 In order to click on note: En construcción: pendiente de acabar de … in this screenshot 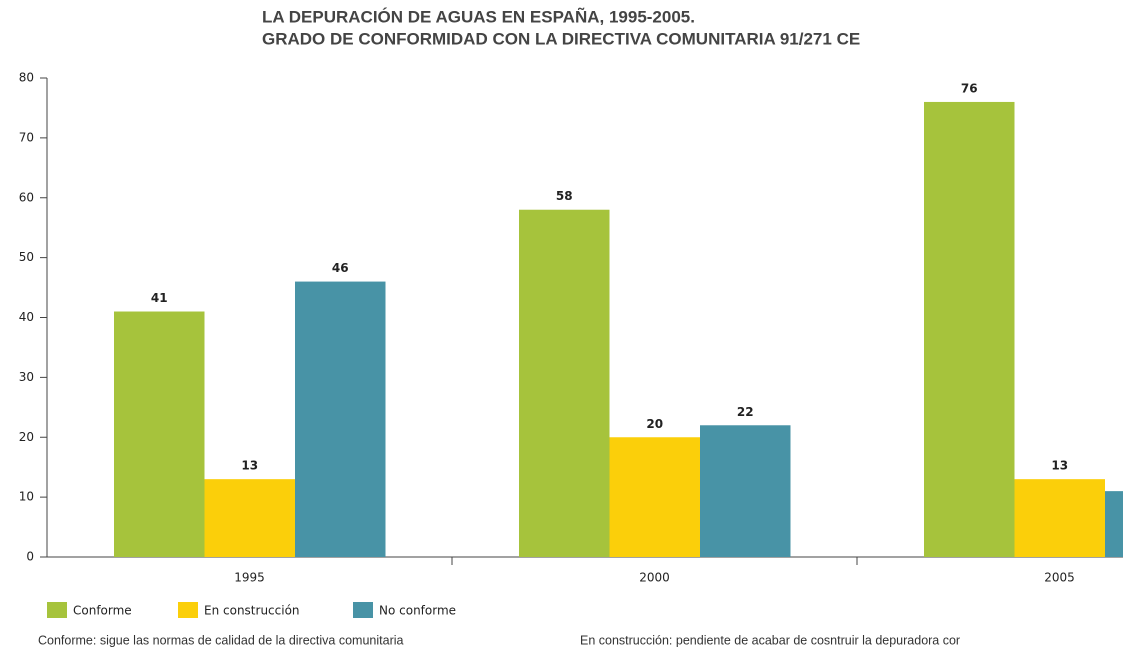, I will do `click(770, 640)`.